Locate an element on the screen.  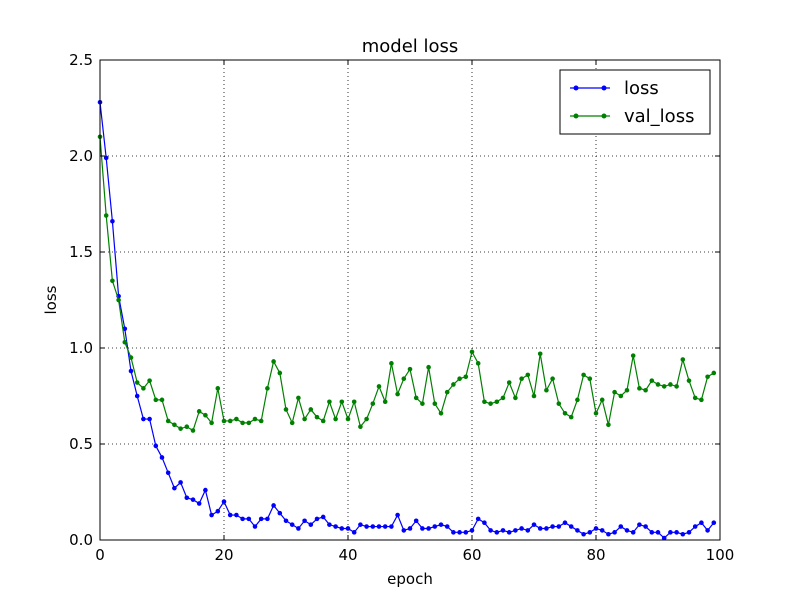
legend-marker-val-loss is located at coordinates (604, 116).